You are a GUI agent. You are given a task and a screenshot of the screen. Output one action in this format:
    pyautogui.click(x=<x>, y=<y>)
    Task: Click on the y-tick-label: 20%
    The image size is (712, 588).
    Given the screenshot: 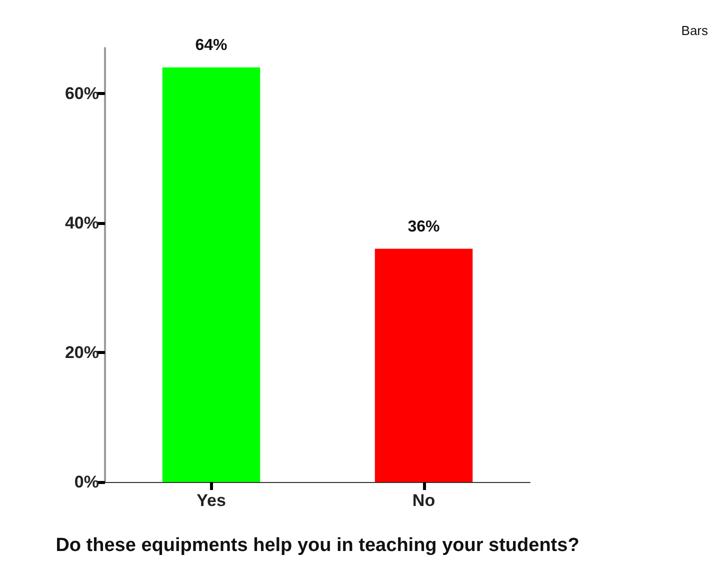 What is the action you would take?
    pyautogui.click(x=81, y=352)
    